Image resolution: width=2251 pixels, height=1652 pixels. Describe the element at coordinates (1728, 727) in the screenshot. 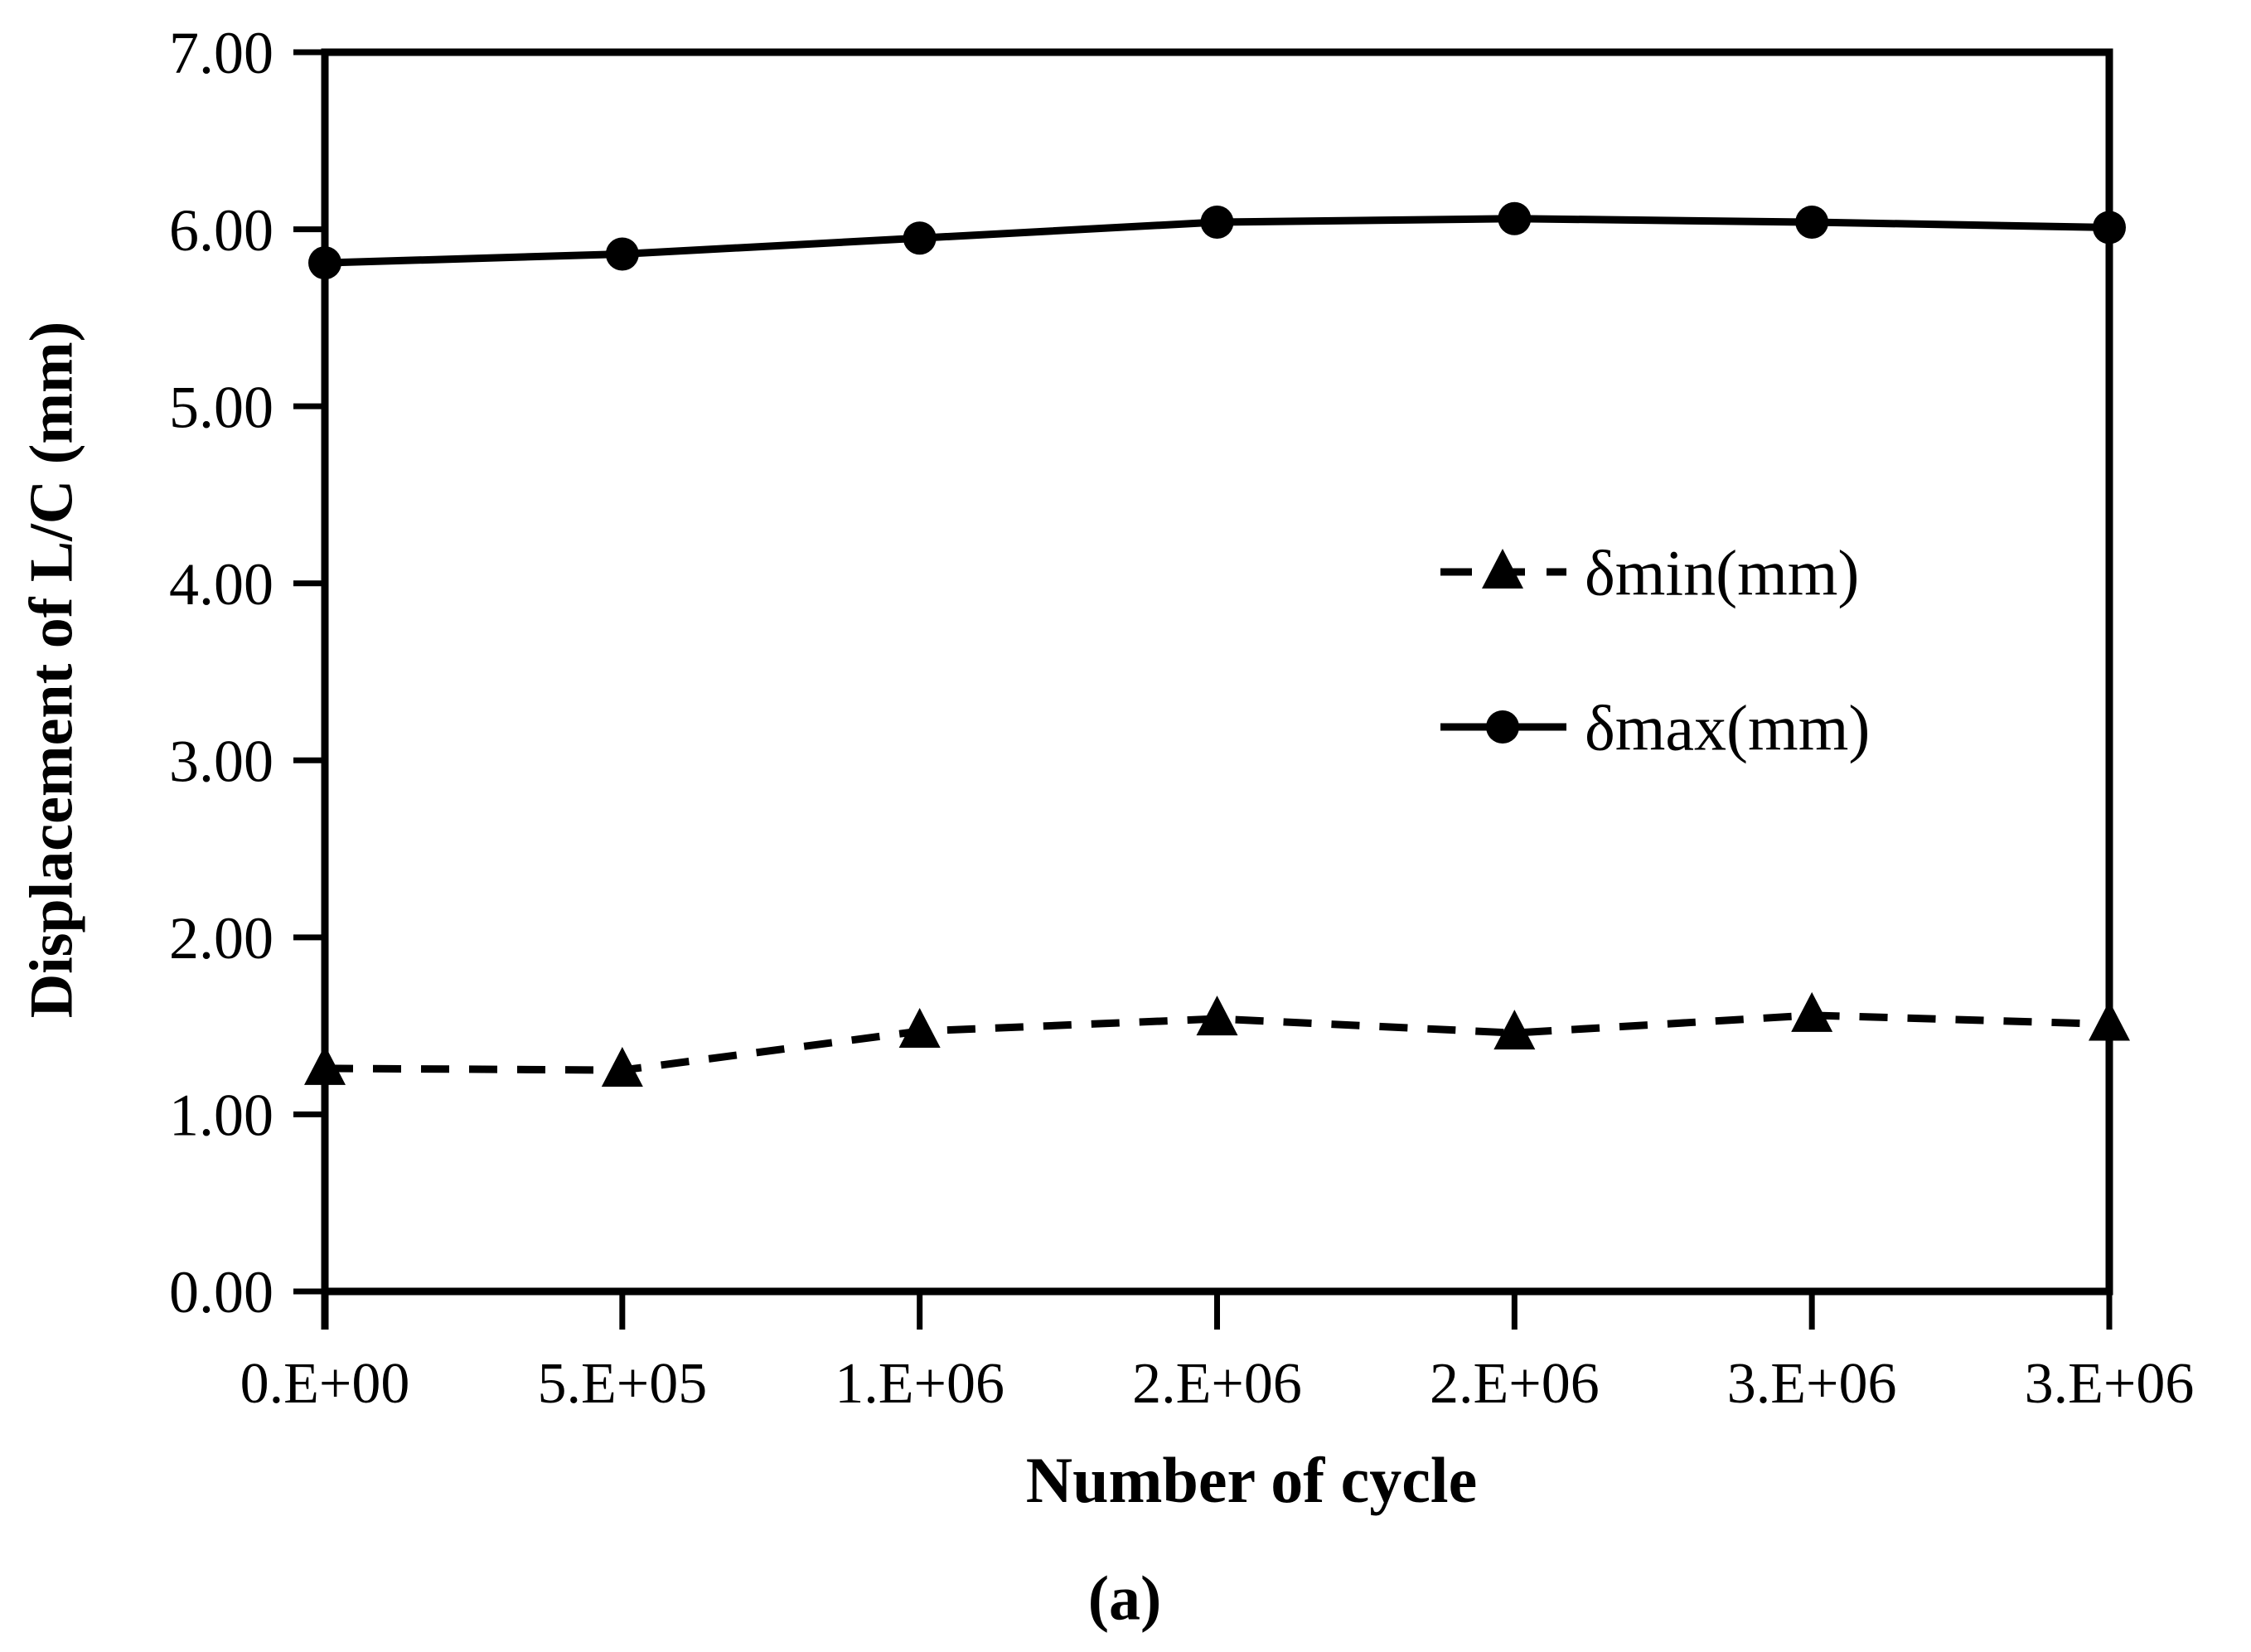

I see `legend-label: δmax(mm)` at that location.